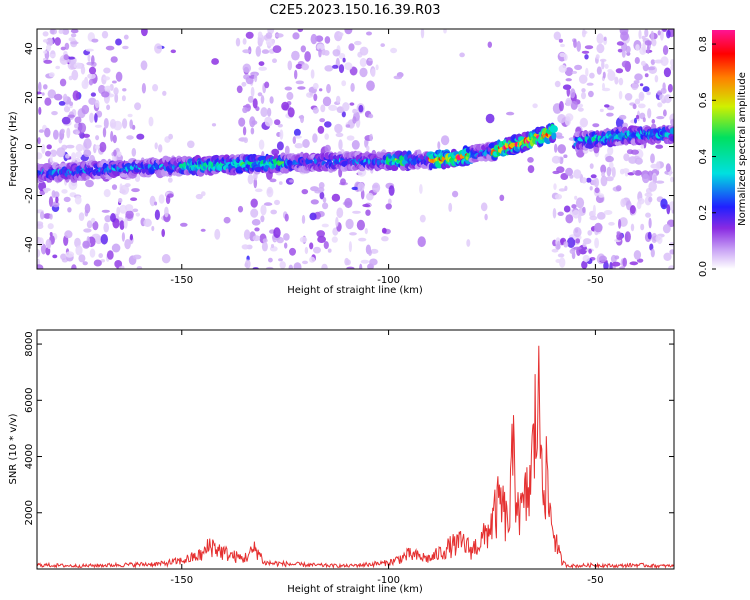  I want to click on colorbar-label: Normalized spectral amplitude, so click(742, 149).